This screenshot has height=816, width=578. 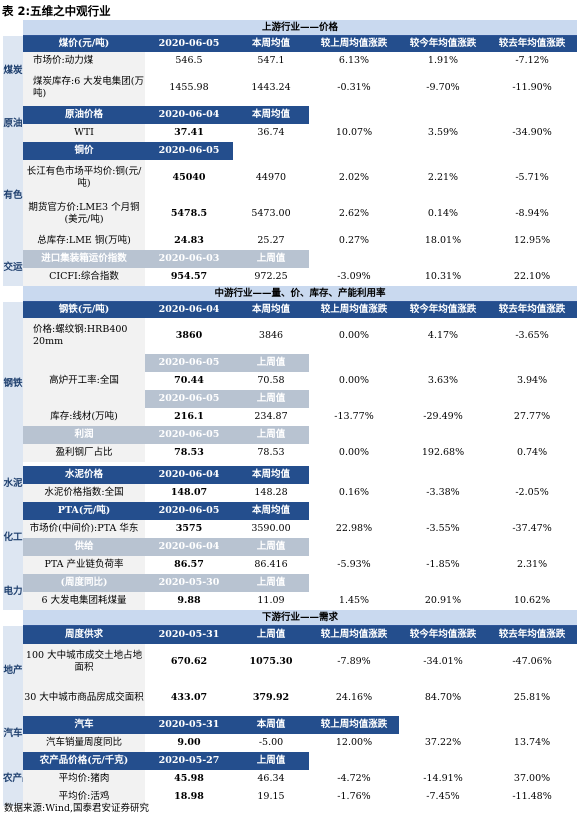 What do you see at coordinates (271, 600) in the screenshot?
I see `avg-value: 11.09` at bounding box center [271, 600].